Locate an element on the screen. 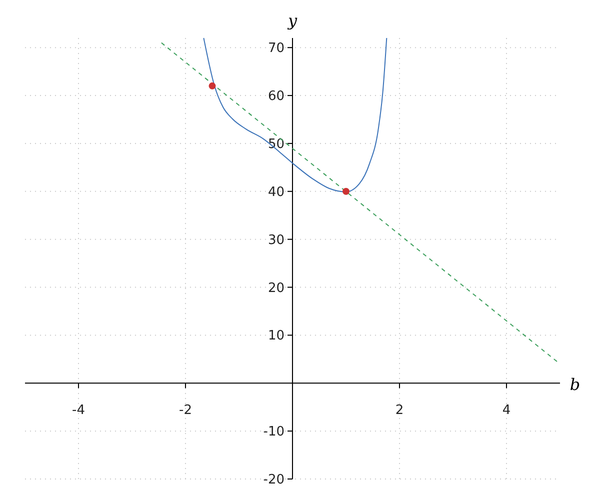 The width and height of the screenshot is (600, 500). y-axis-title: y is located at coordinates (292, 20).